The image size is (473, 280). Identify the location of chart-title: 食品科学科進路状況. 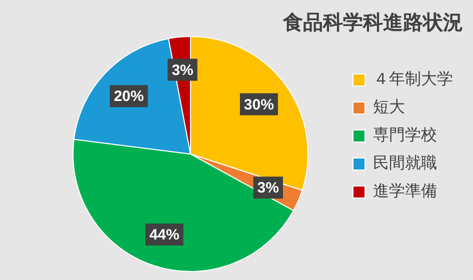
(372, 22).